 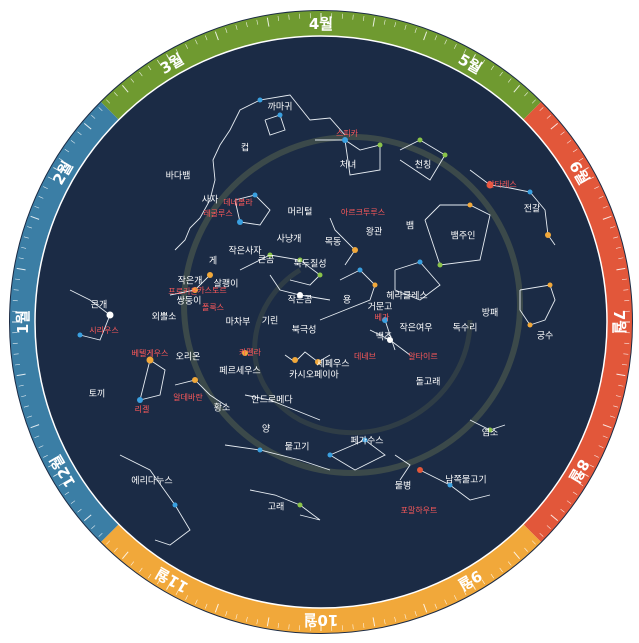 What do you see at coordinates (300, 300) in the screenshot?
I see `constellation-label: 작은곰` at bounding box center [300, 300].